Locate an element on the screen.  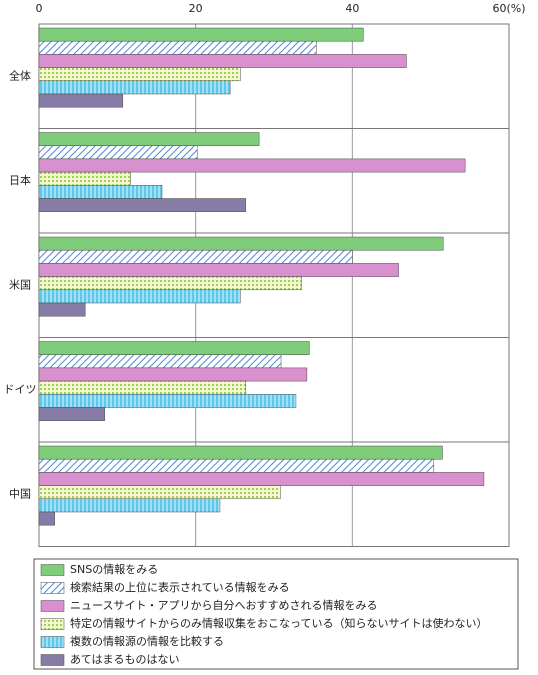
legend-box is located at coordinates (276, 614).